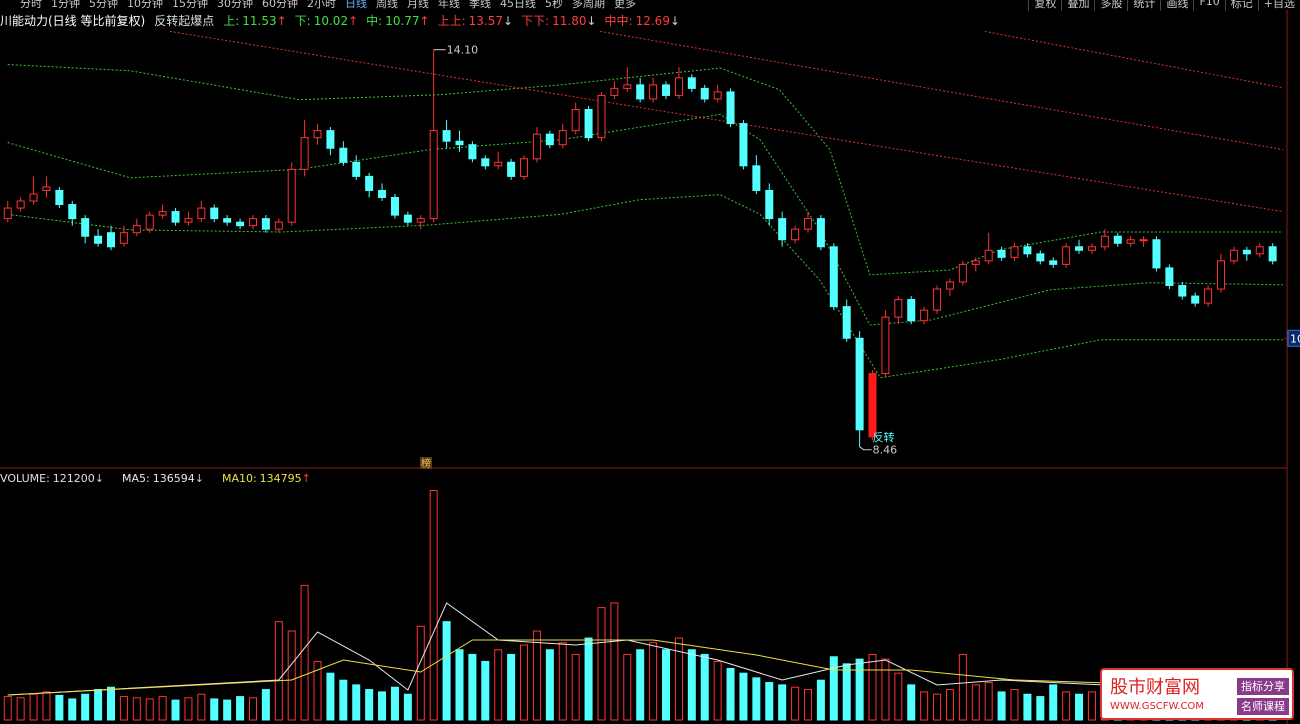  What do you see at coordinates (184, 21) in the screenshot?
I see `indicator-name: 反转起爆点` at bounding box center [184, 21].